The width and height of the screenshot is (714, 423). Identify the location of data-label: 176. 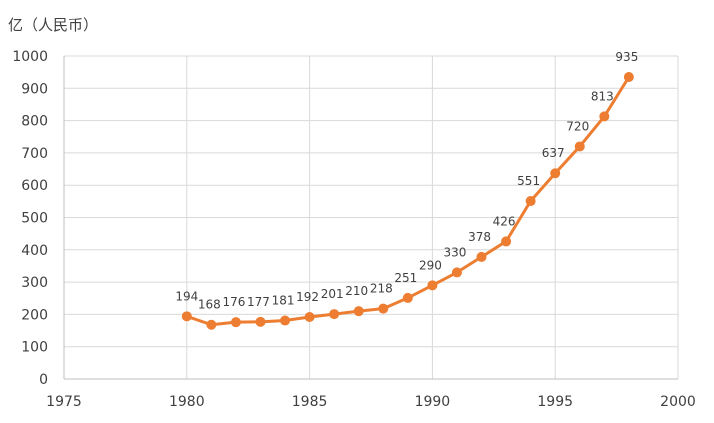
(233, 302).